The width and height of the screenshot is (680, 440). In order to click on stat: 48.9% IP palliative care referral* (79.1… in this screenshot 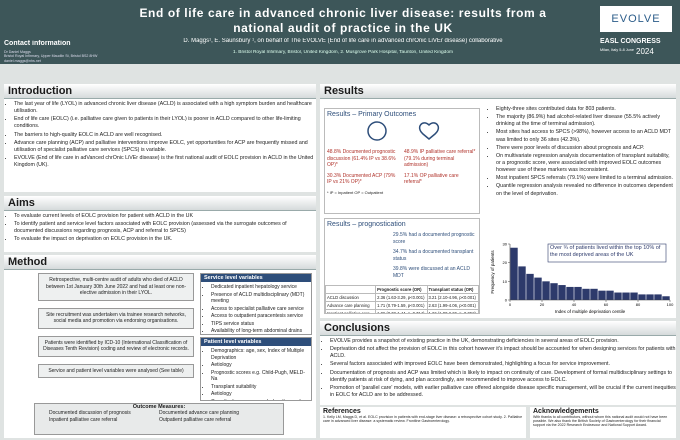, I will do `click(440, 158)`.